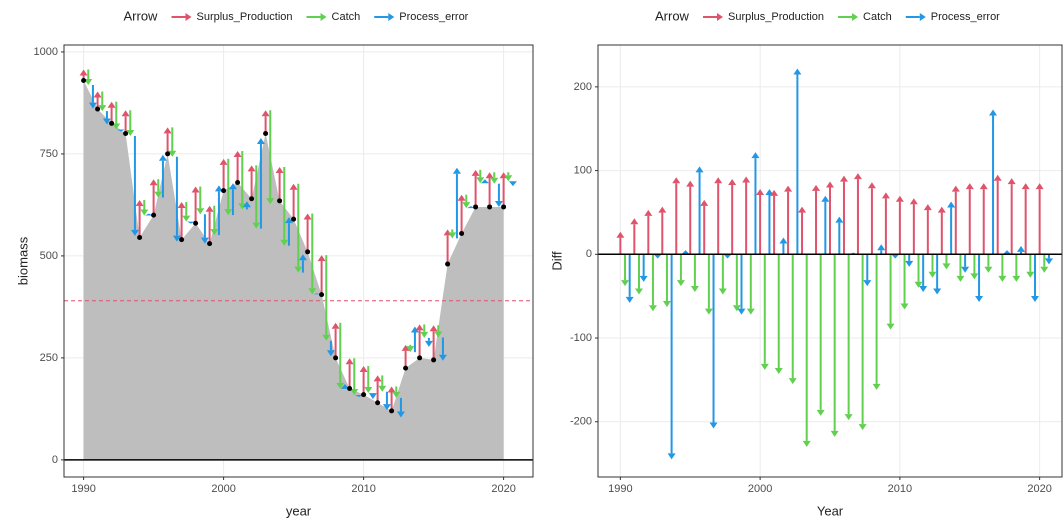 The height and width of the screenshot is (522, 1064). Describe the element at coordinates (333, 17) in the screenshot. I see `legend-item: Catch` at that location.